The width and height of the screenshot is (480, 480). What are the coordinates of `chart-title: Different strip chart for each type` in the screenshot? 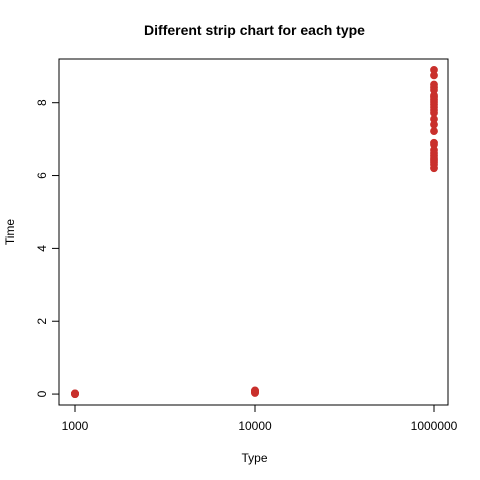 It's located at (254, 30).